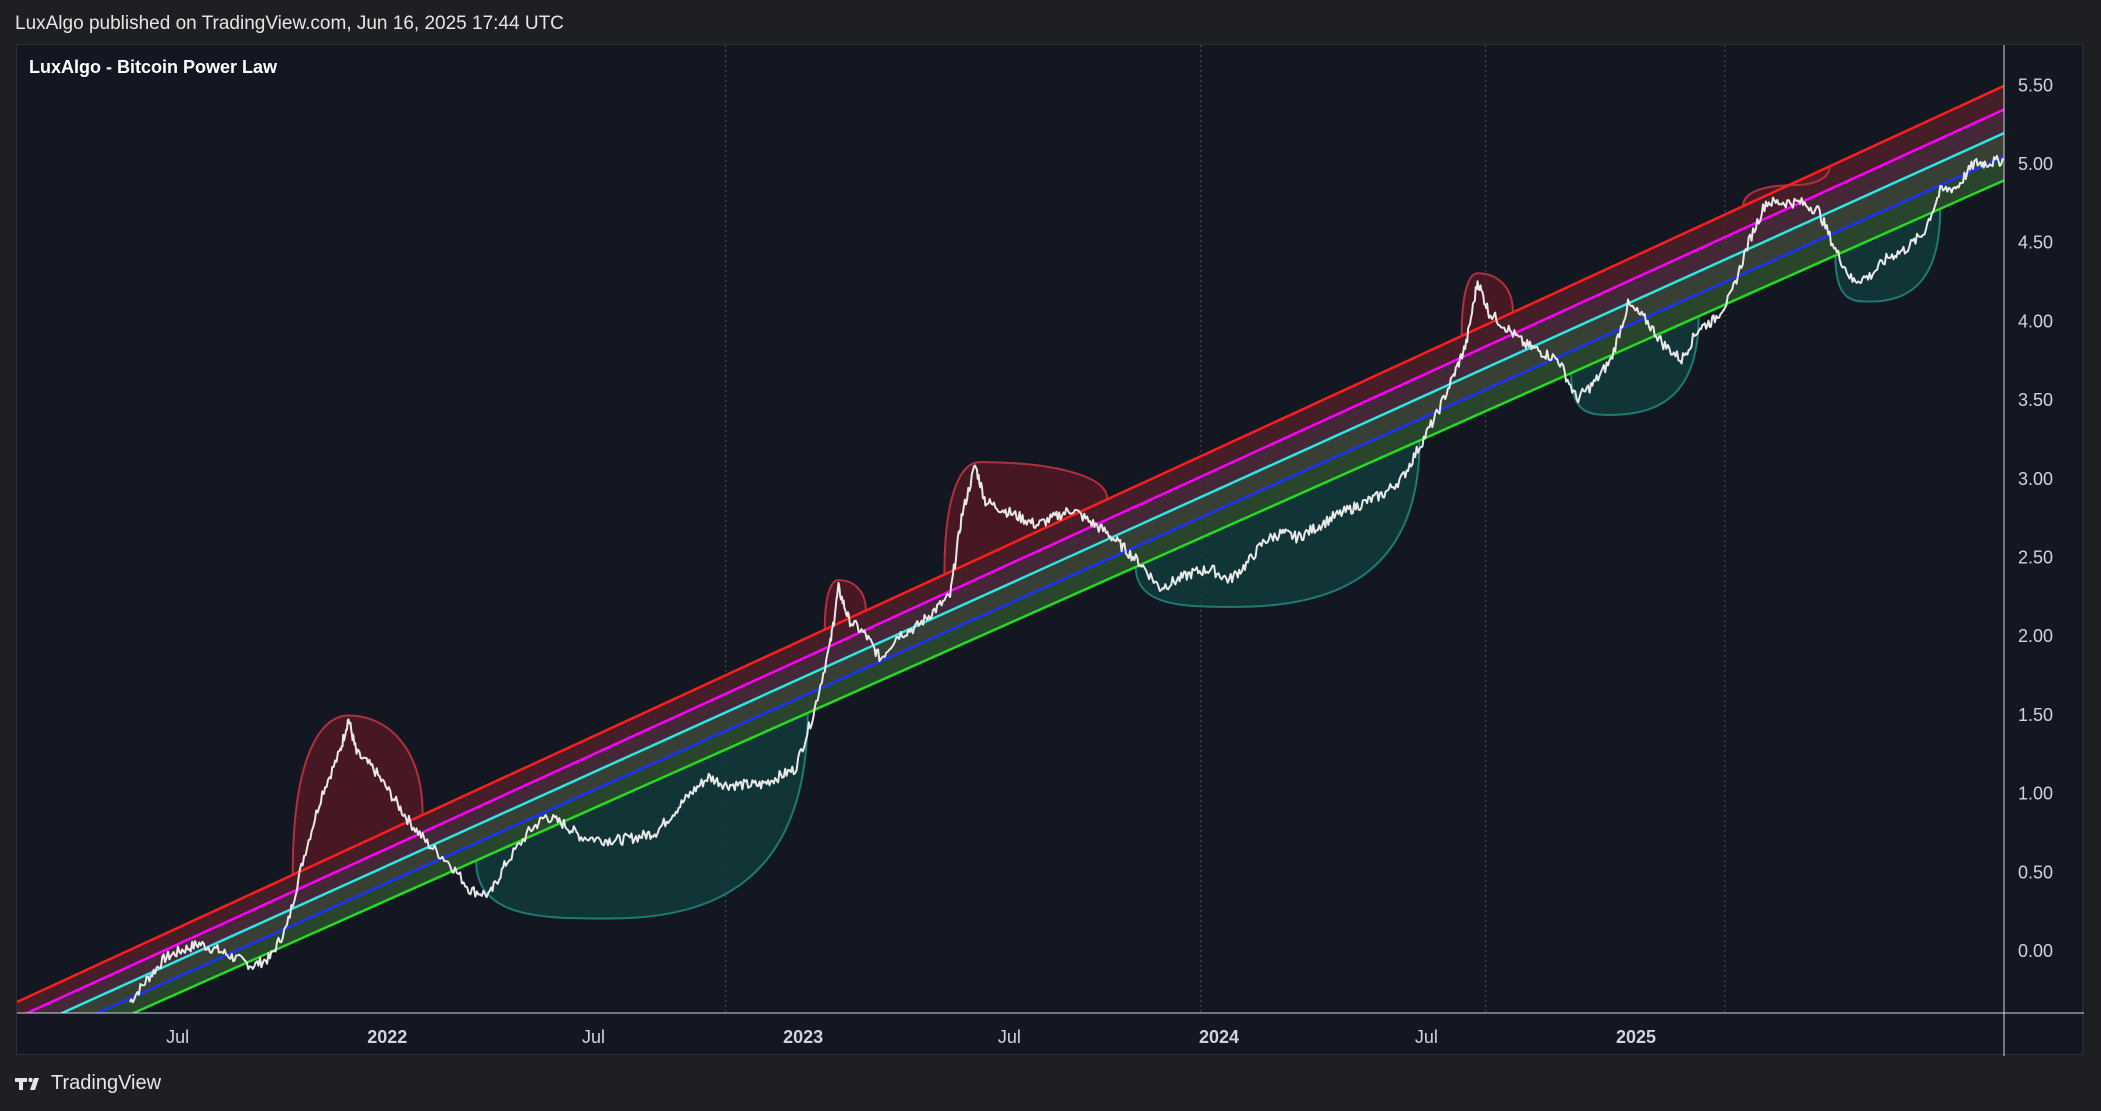 This screenshot has width=2101, height=1111. Describe the element at coordinates (2035, 321) in the screenshot. I see `price-axis-label: 4.00` at that location.